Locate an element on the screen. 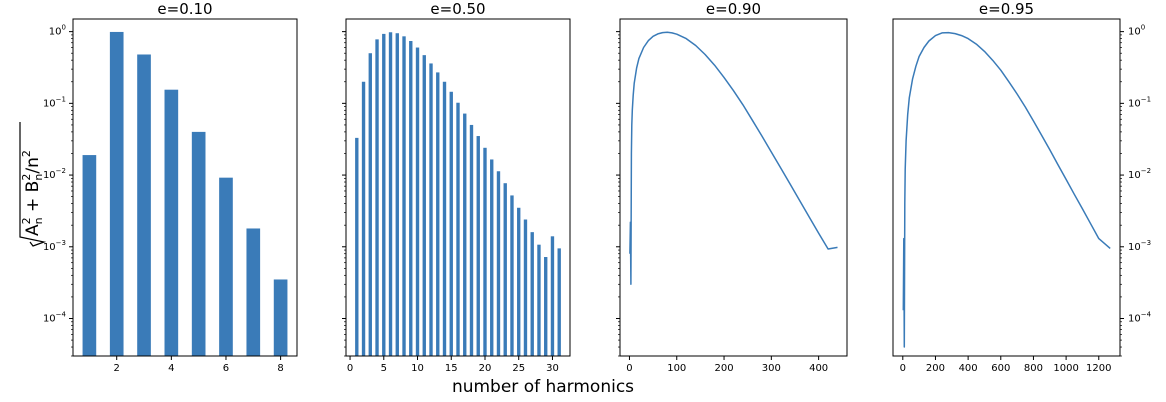  ylabel-tail-sup: 2 is located at coordinates (26, 153).